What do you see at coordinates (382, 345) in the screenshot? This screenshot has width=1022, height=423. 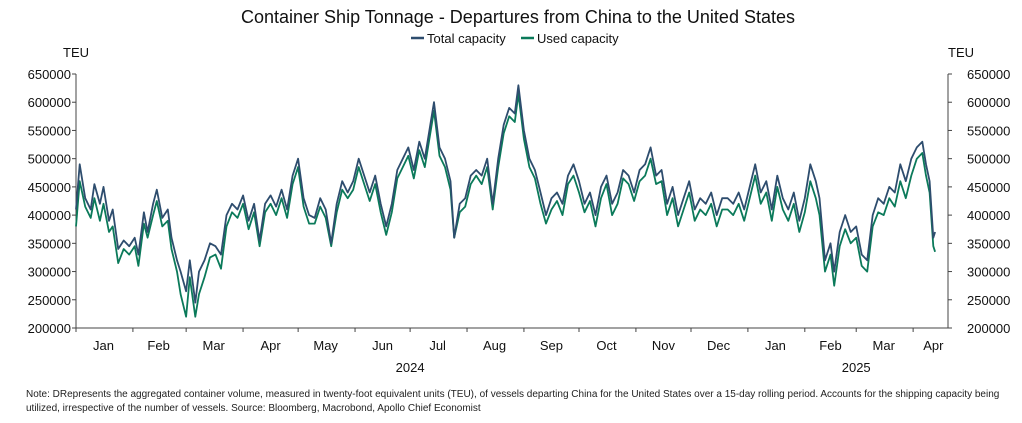 I see `x-tick-label: Jun` at bounding box center [382, 345].